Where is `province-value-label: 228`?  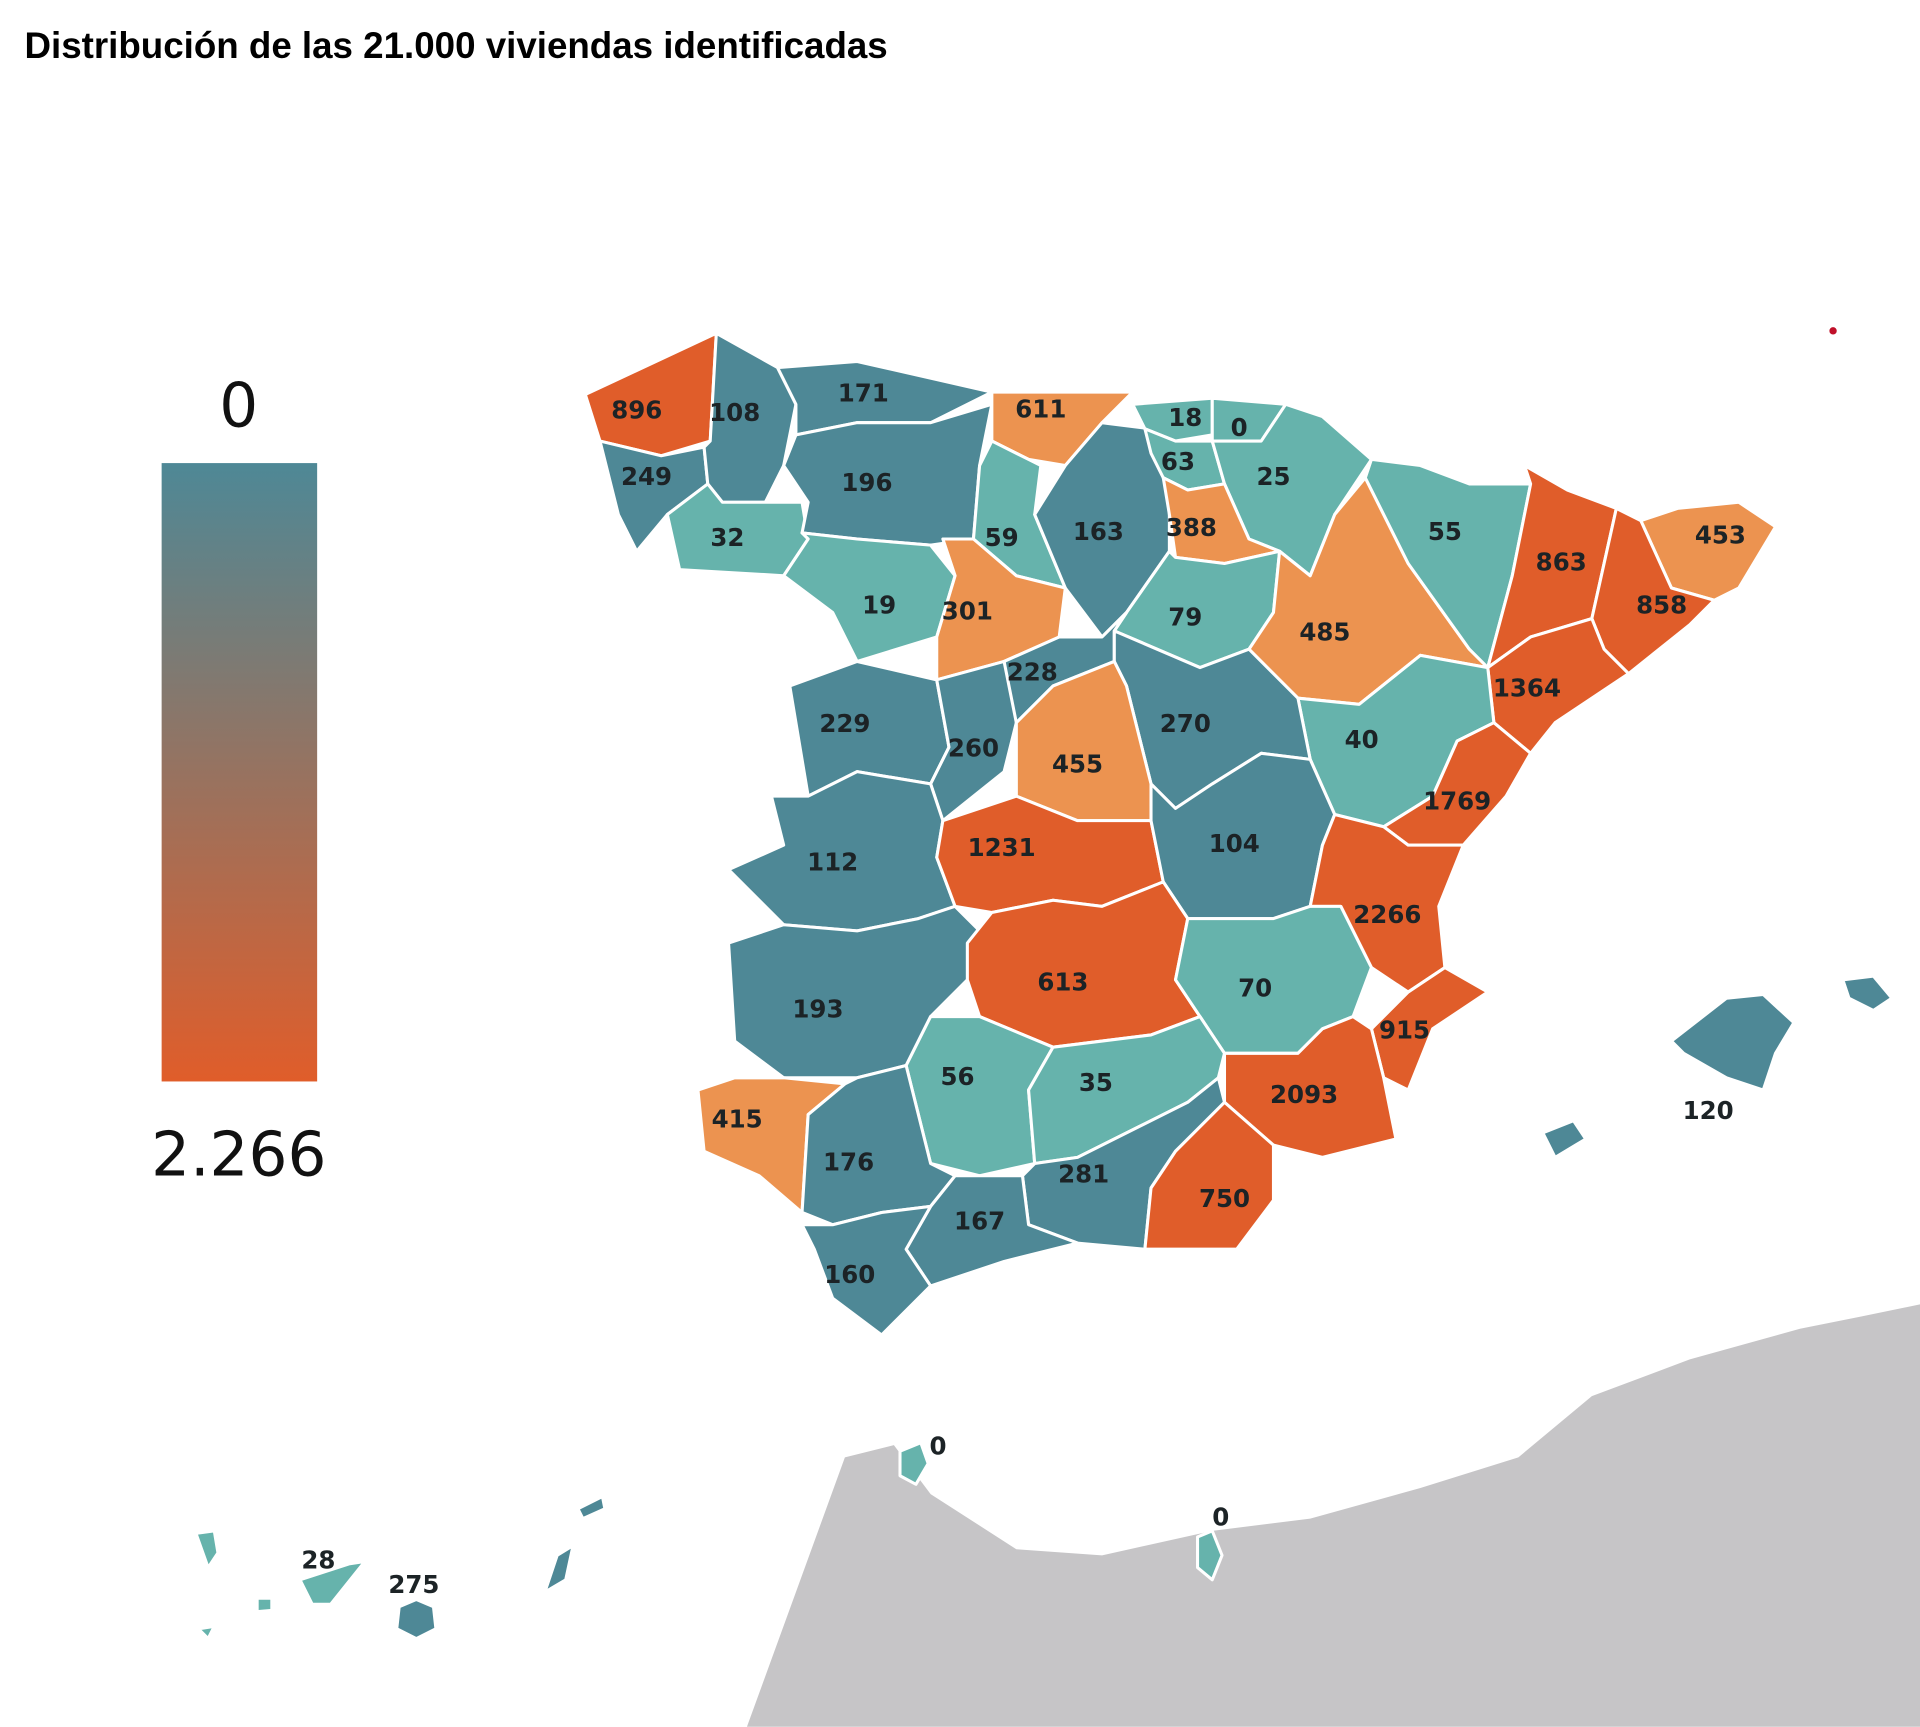
province-value-label: 228 is located at coordinates (1032, 672).